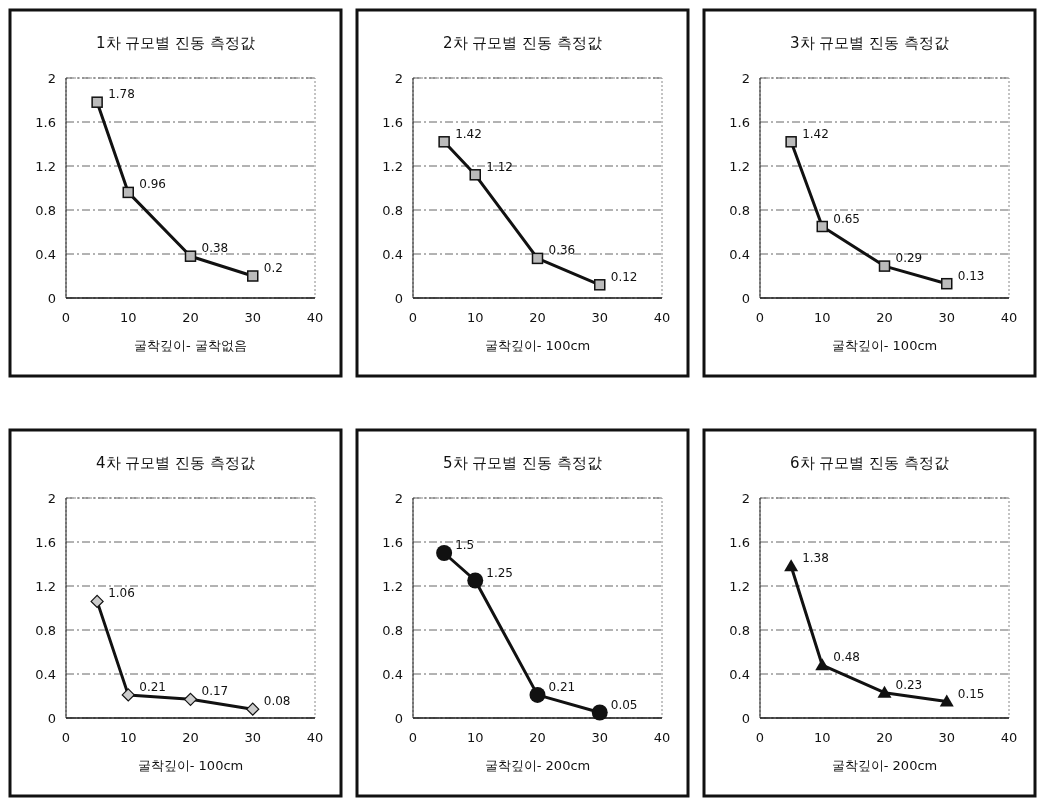  What do you see at coordinates (846, 218) in the screenshot?
I see `data-label: 0.65` at bounding box center [846, 218].